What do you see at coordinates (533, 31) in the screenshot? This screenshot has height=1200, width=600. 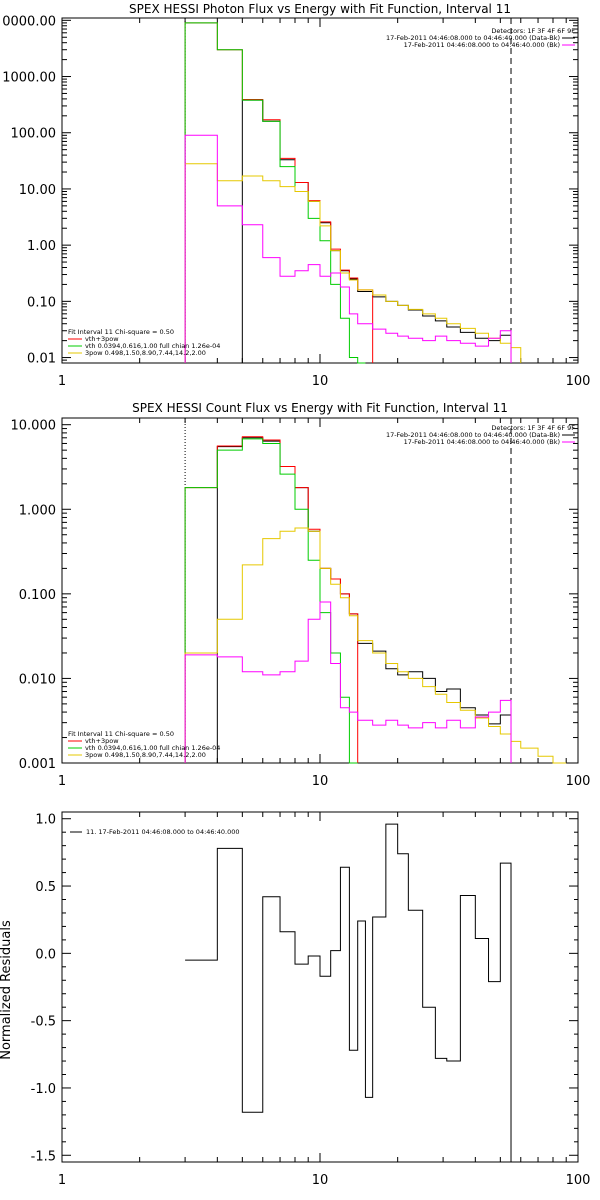 I see `photon-detectors-note: Detectors: 1F 3F 4F 6F 9F` at bounding box center [533, 31].